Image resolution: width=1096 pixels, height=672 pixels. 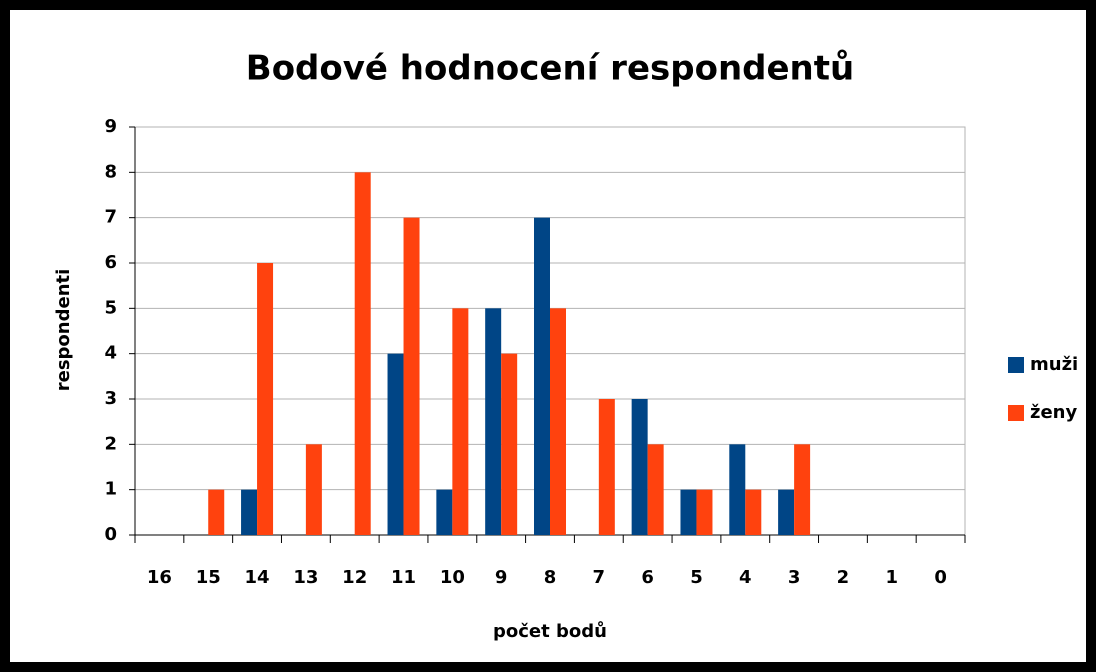 I want to click on y-tick-label: 9, so click(x=110, y=126).